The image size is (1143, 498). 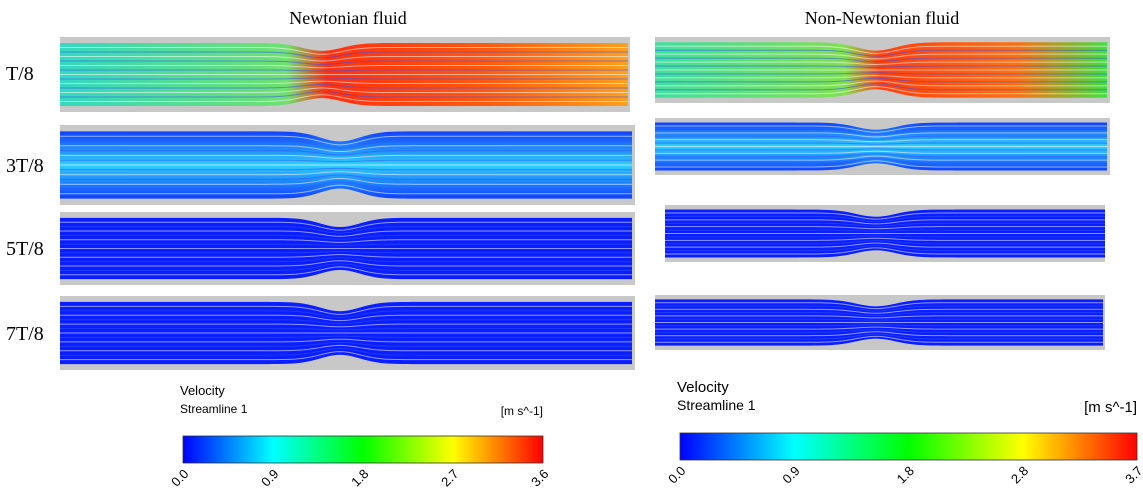 What do you see at coordinates (539, 477) in the screenshot?
I see `colorbar-tick-label: 3.6` at bounding box center [539, 477].